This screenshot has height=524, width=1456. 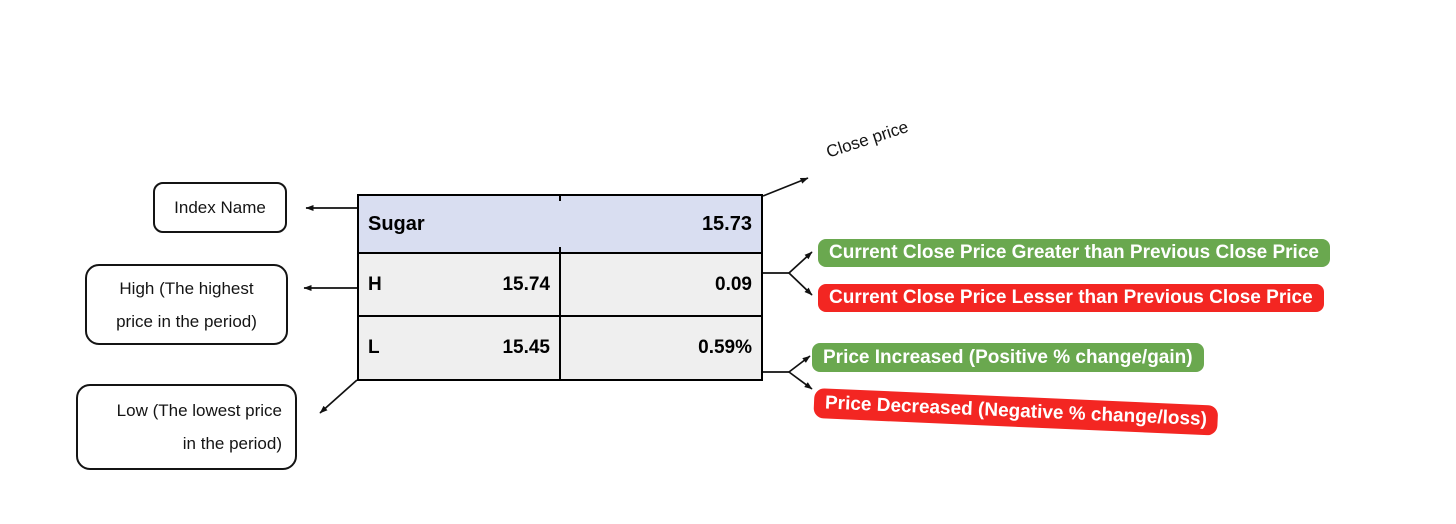 I want to click on price-table-header: Sugar 15.73, so click(x=560, y=225).